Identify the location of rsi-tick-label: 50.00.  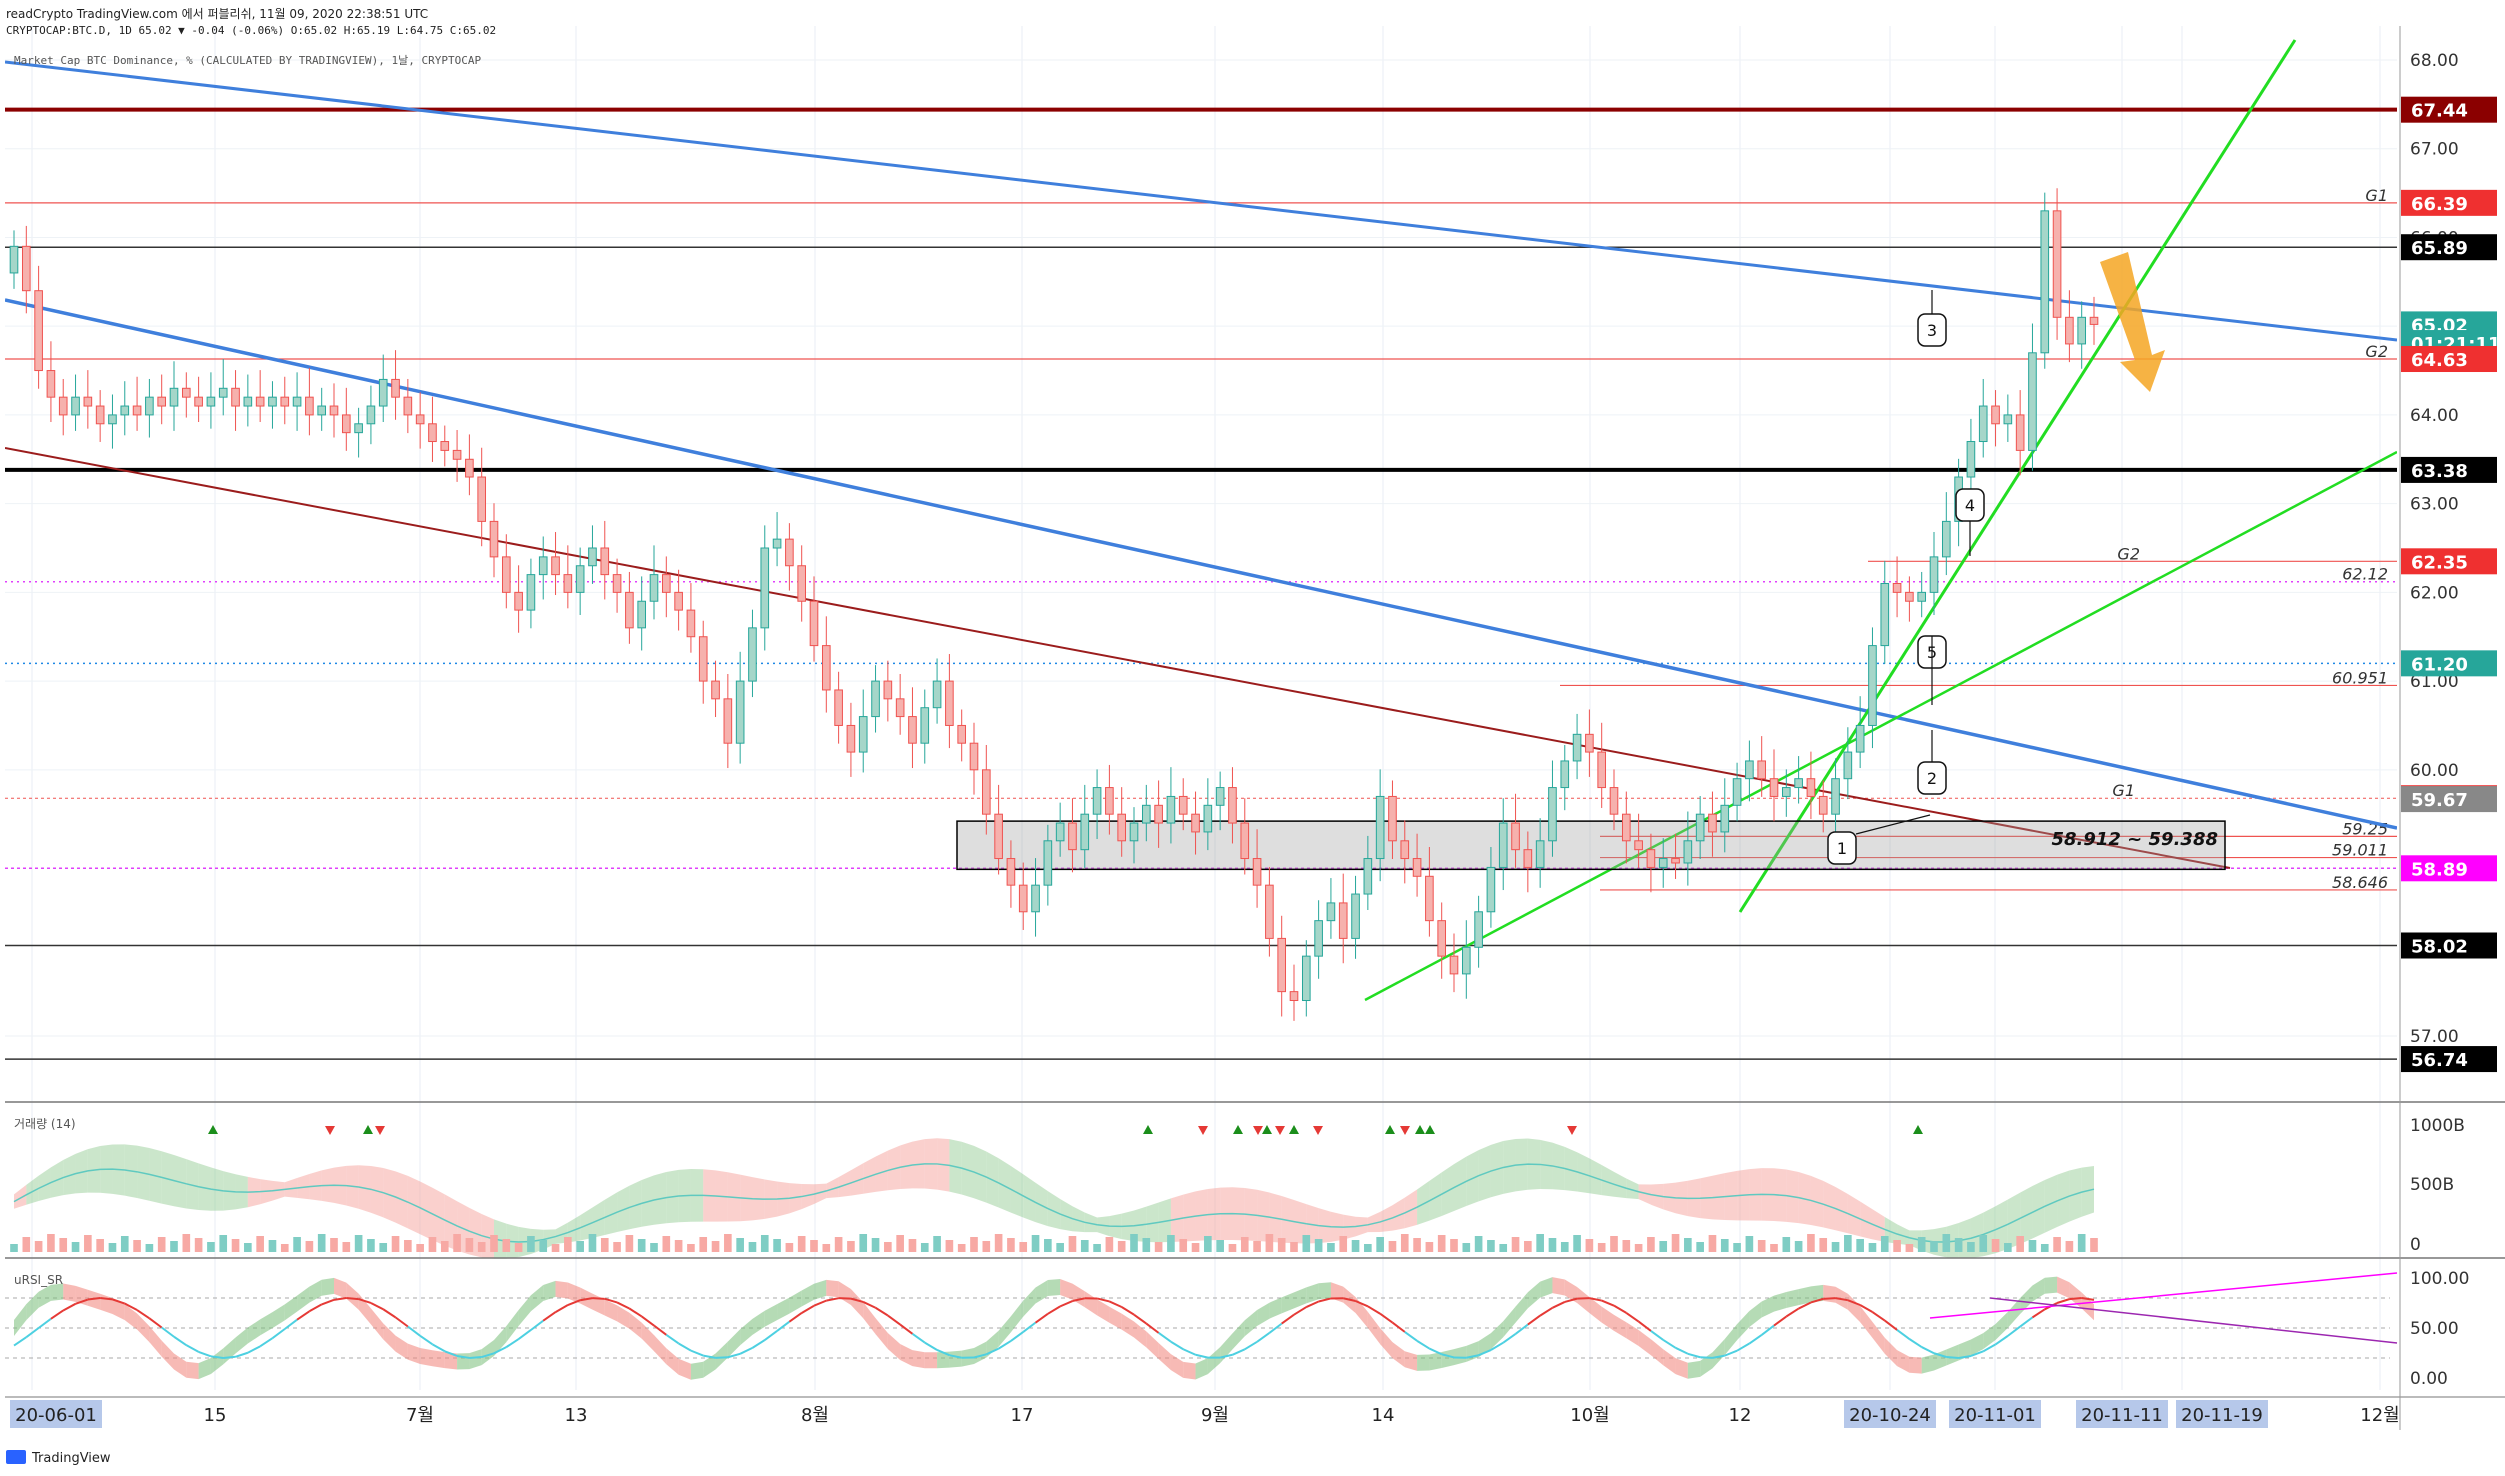
(2434, 1329).